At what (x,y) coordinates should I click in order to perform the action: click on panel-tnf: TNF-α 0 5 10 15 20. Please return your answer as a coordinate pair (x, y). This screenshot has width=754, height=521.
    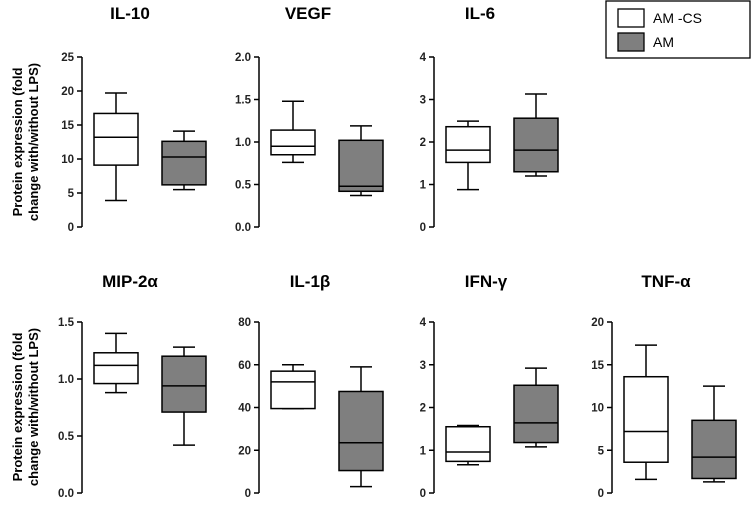
    Looking at the image, I should click on (664, 386).